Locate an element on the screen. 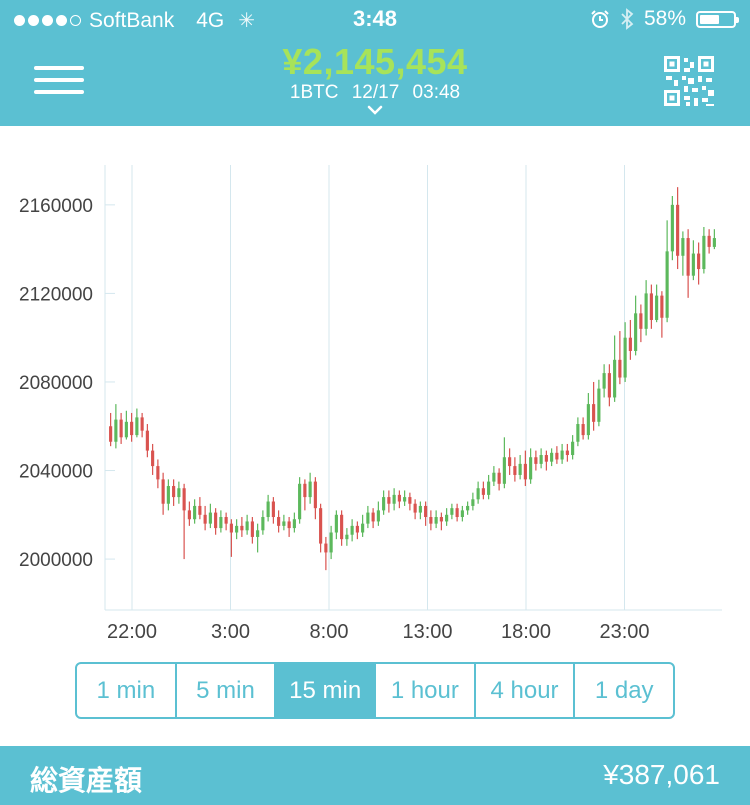 This screenshot has width=750, height=805. x-tick-label: 23:00 is located at coordinates (624, 632).